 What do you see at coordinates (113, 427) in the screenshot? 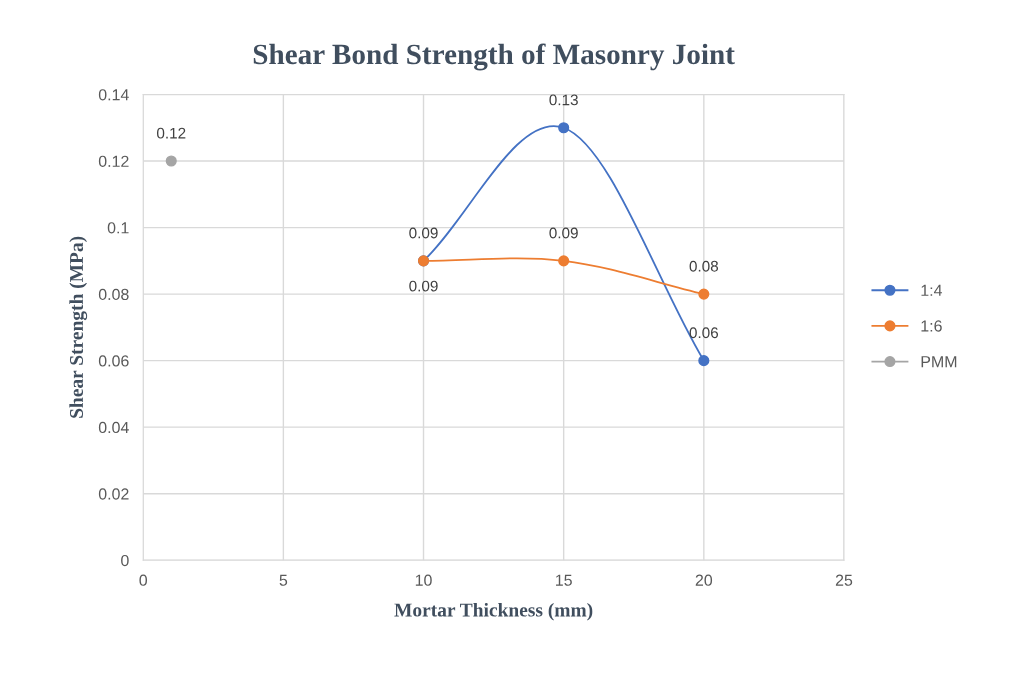
I see `y-tick-label: 0.04` at bounding box center [113, 427].